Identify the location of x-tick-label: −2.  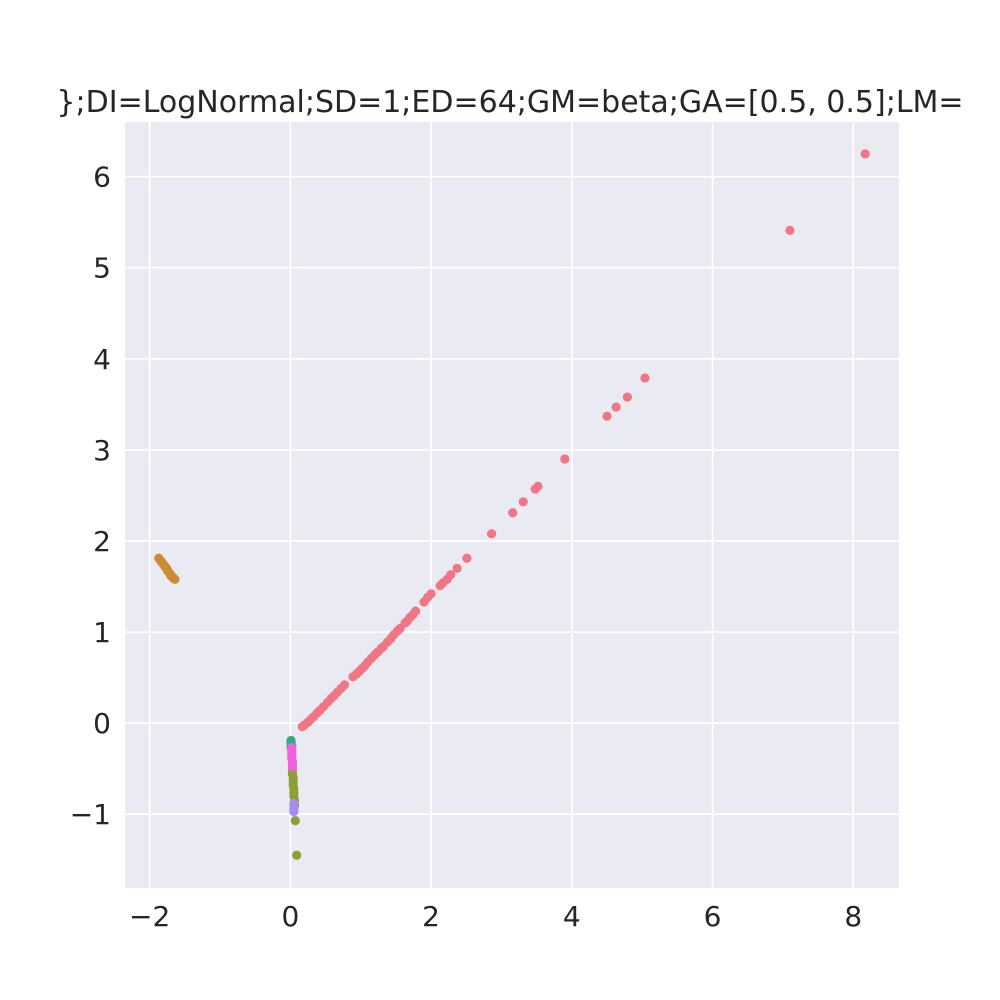
(149, 916).